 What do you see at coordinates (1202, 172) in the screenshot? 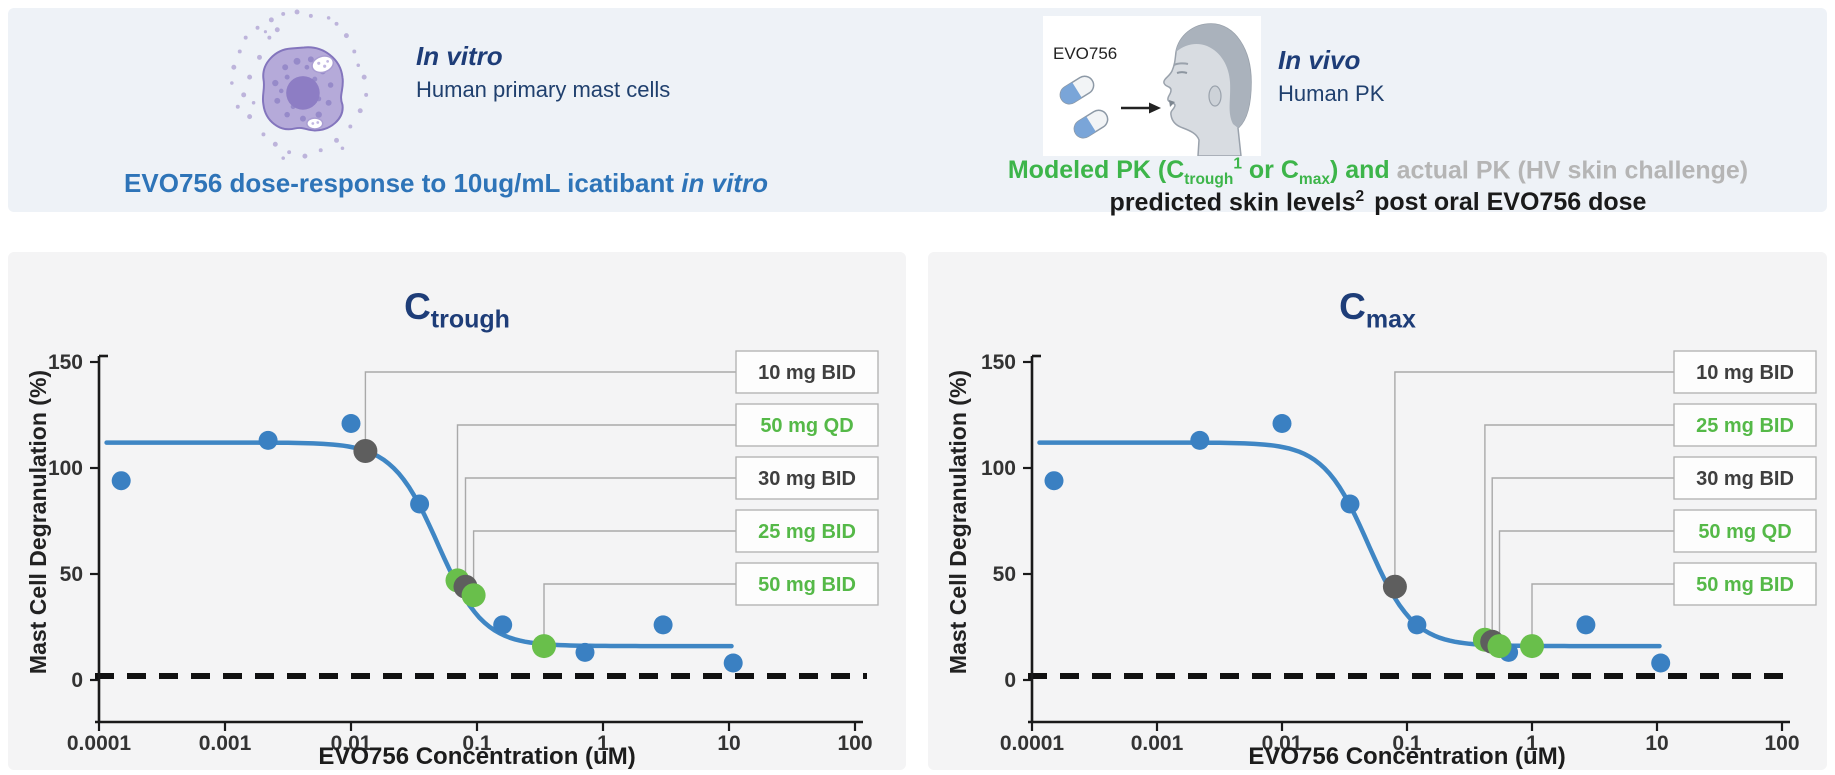
I see `modeled-pk-text: Modeled PK (Ctrough1 or Cmax) and` at bounding box center [1202, 172].